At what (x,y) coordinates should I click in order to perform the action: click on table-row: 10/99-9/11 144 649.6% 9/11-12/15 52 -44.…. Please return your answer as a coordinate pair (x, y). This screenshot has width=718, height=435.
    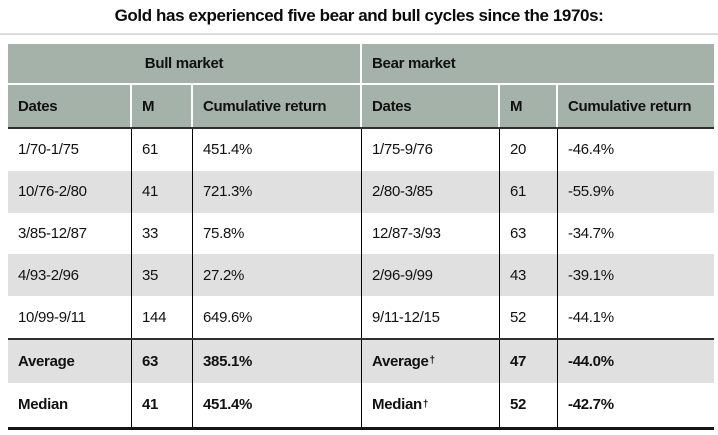
    Looking at the image, I should click on (361, 317).